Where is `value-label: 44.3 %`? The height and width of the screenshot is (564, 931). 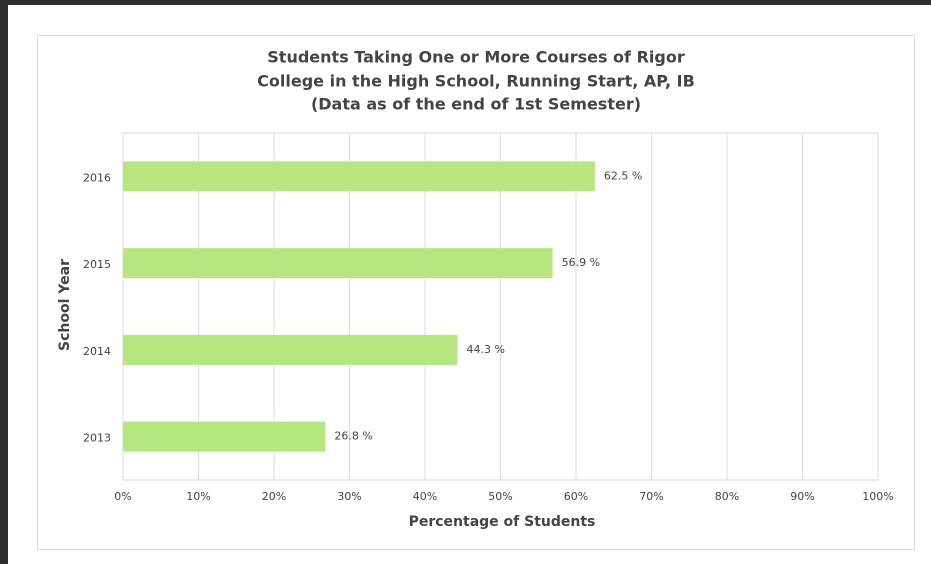 value-label: 44.3 % is located at coordinates (485, 349).